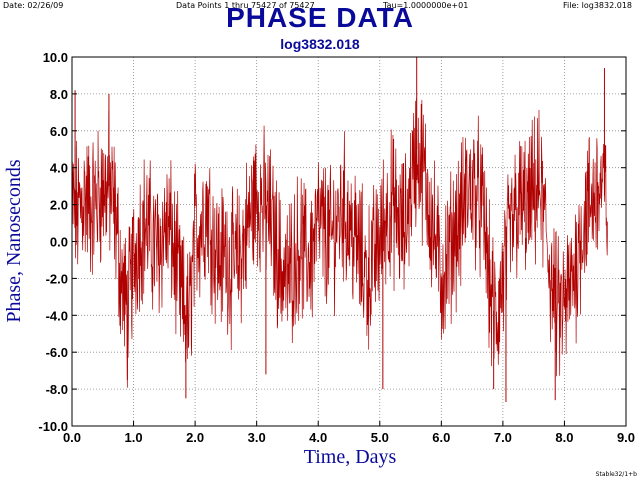  What do you see at coordinates (57, 389) in the screenshot?
I see `y-tick-label: -8.0` at bounding box center [57, 389].